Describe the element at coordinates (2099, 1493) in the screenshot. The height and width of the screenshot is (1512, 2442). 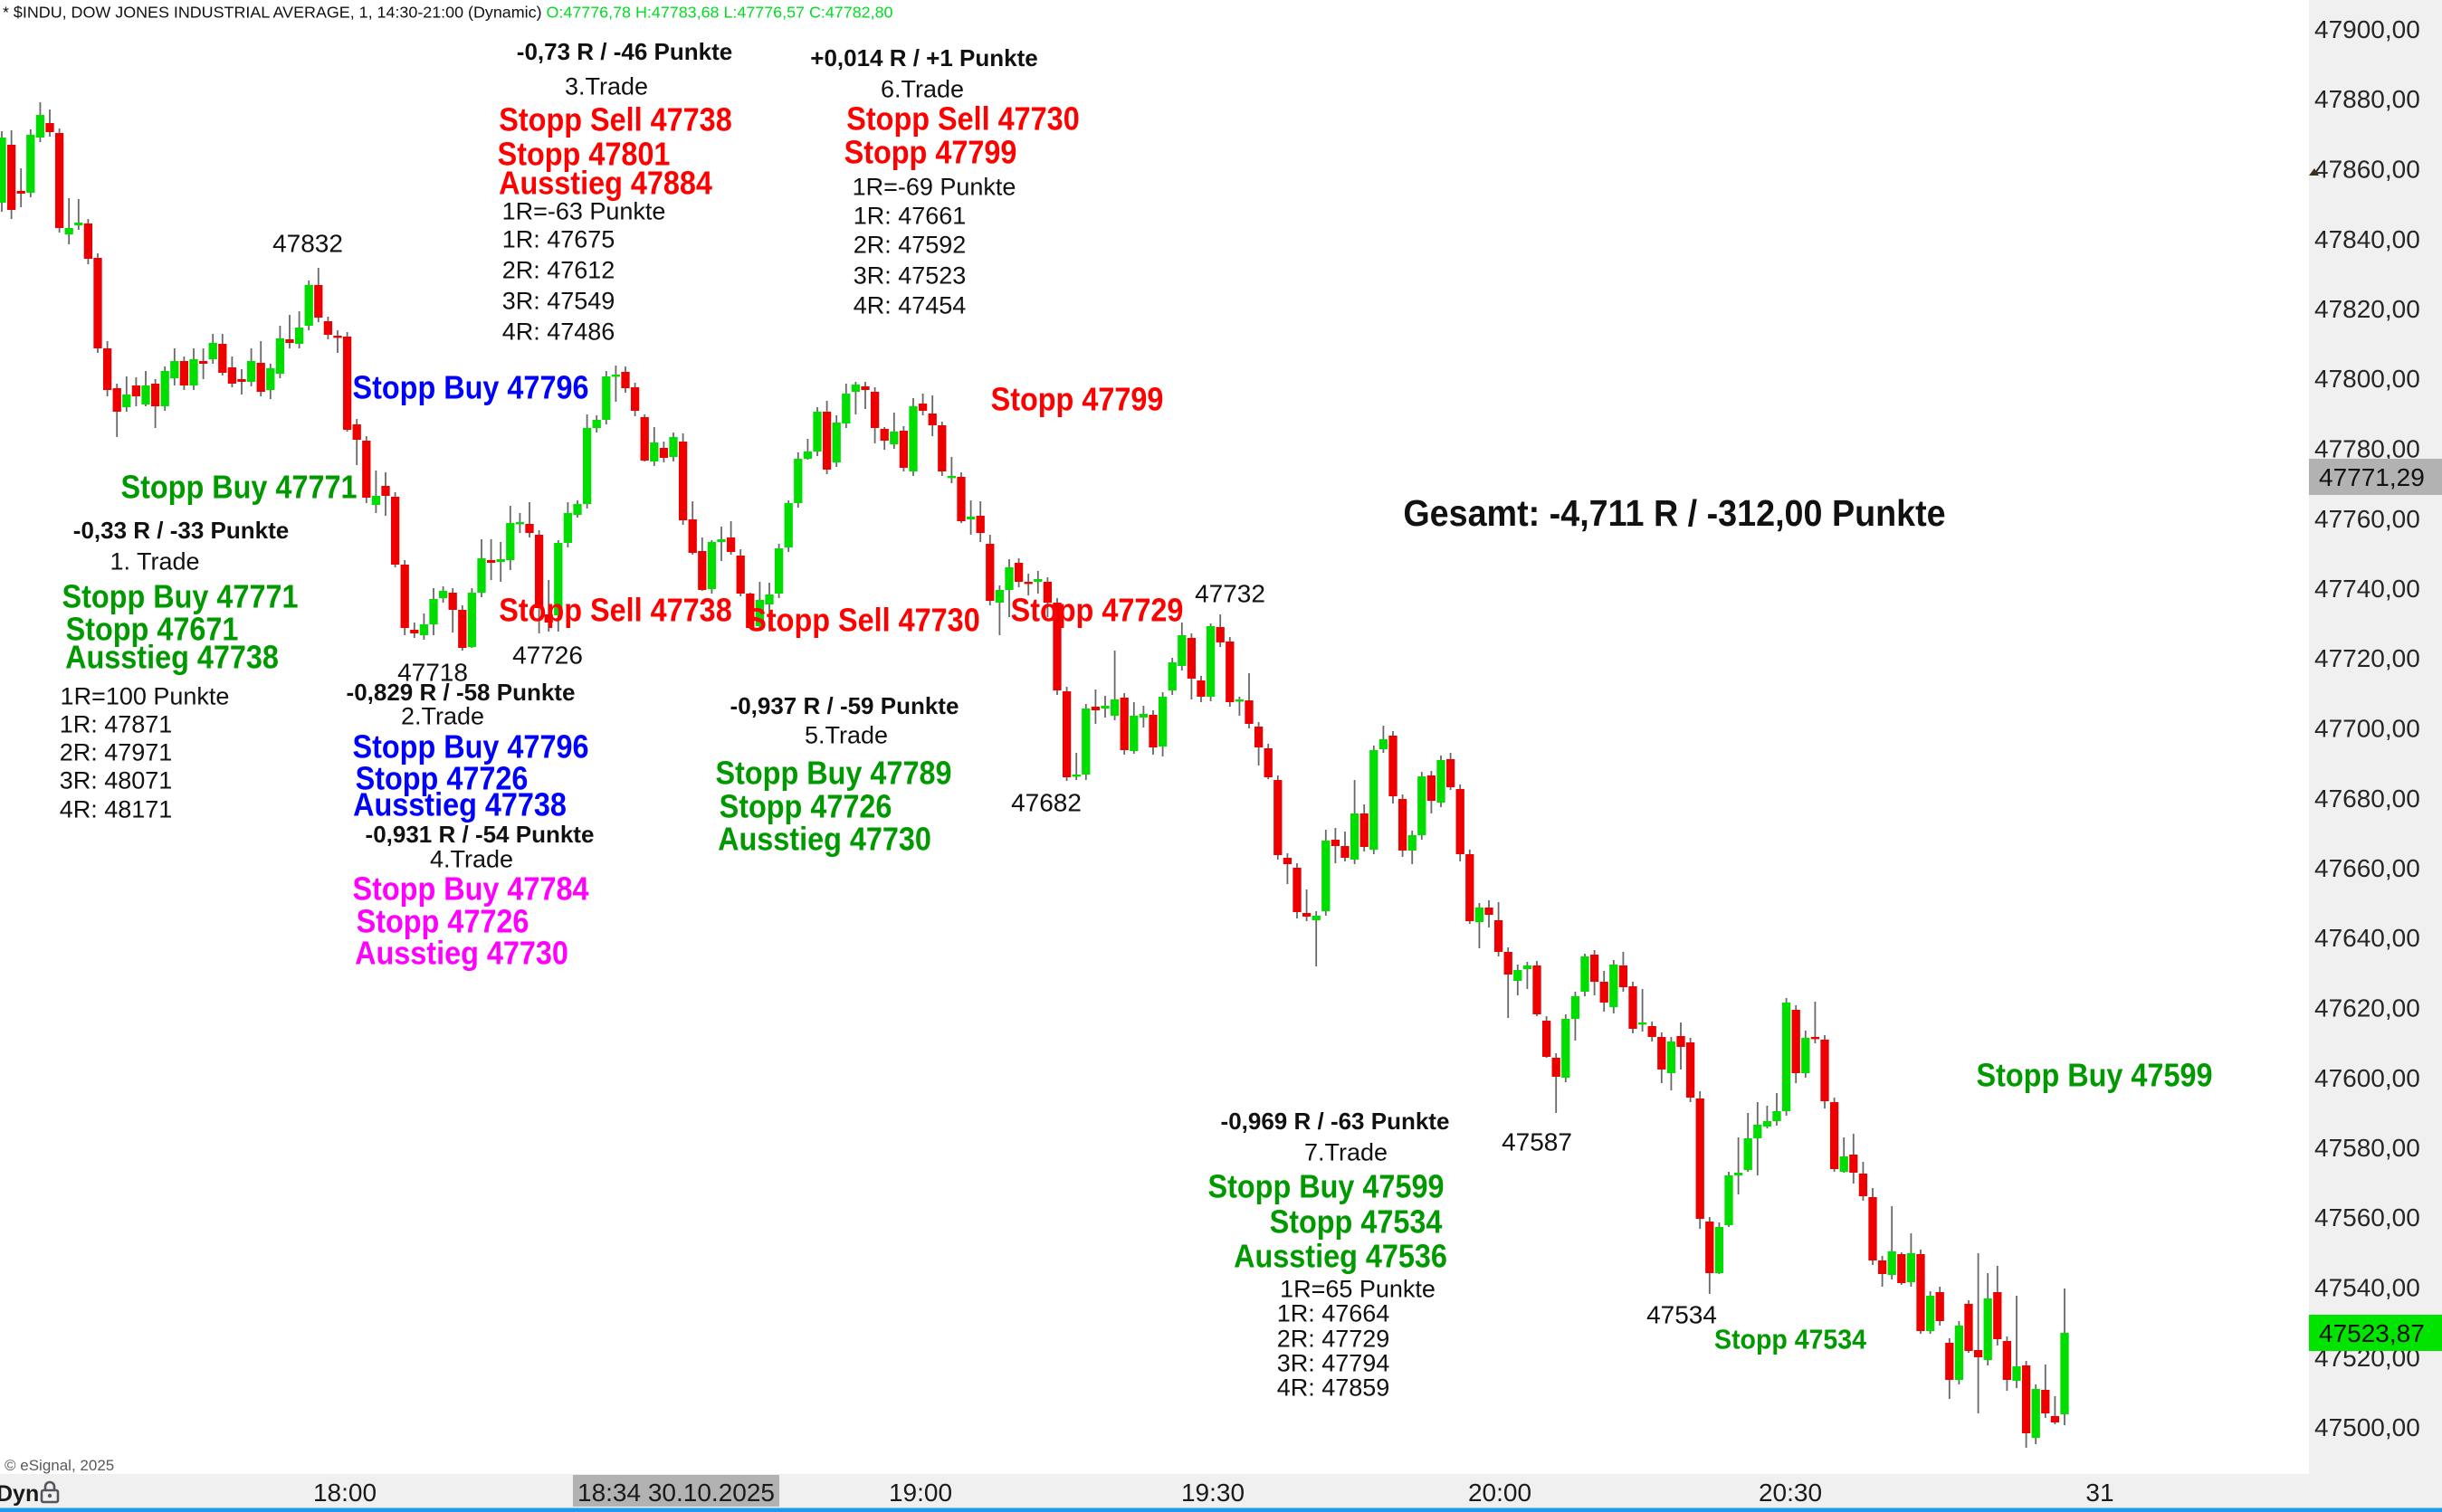
I see `svg-text: 31` at that location.